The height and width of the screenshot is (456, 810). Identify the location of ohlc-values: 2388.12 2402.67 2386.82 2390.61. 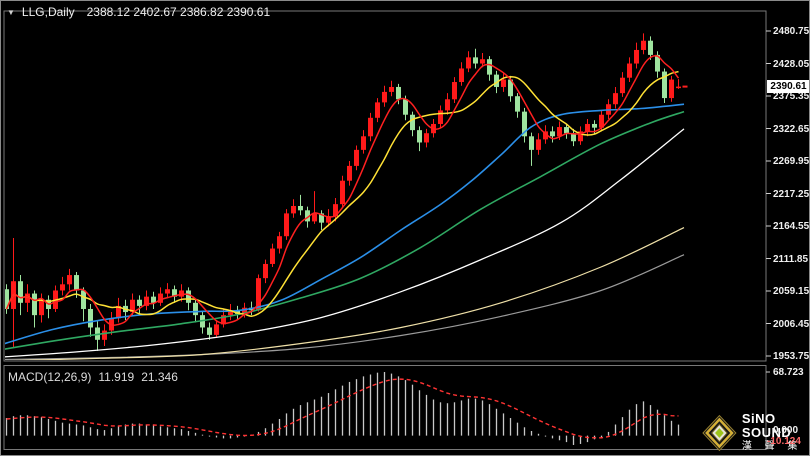
(178, 12).